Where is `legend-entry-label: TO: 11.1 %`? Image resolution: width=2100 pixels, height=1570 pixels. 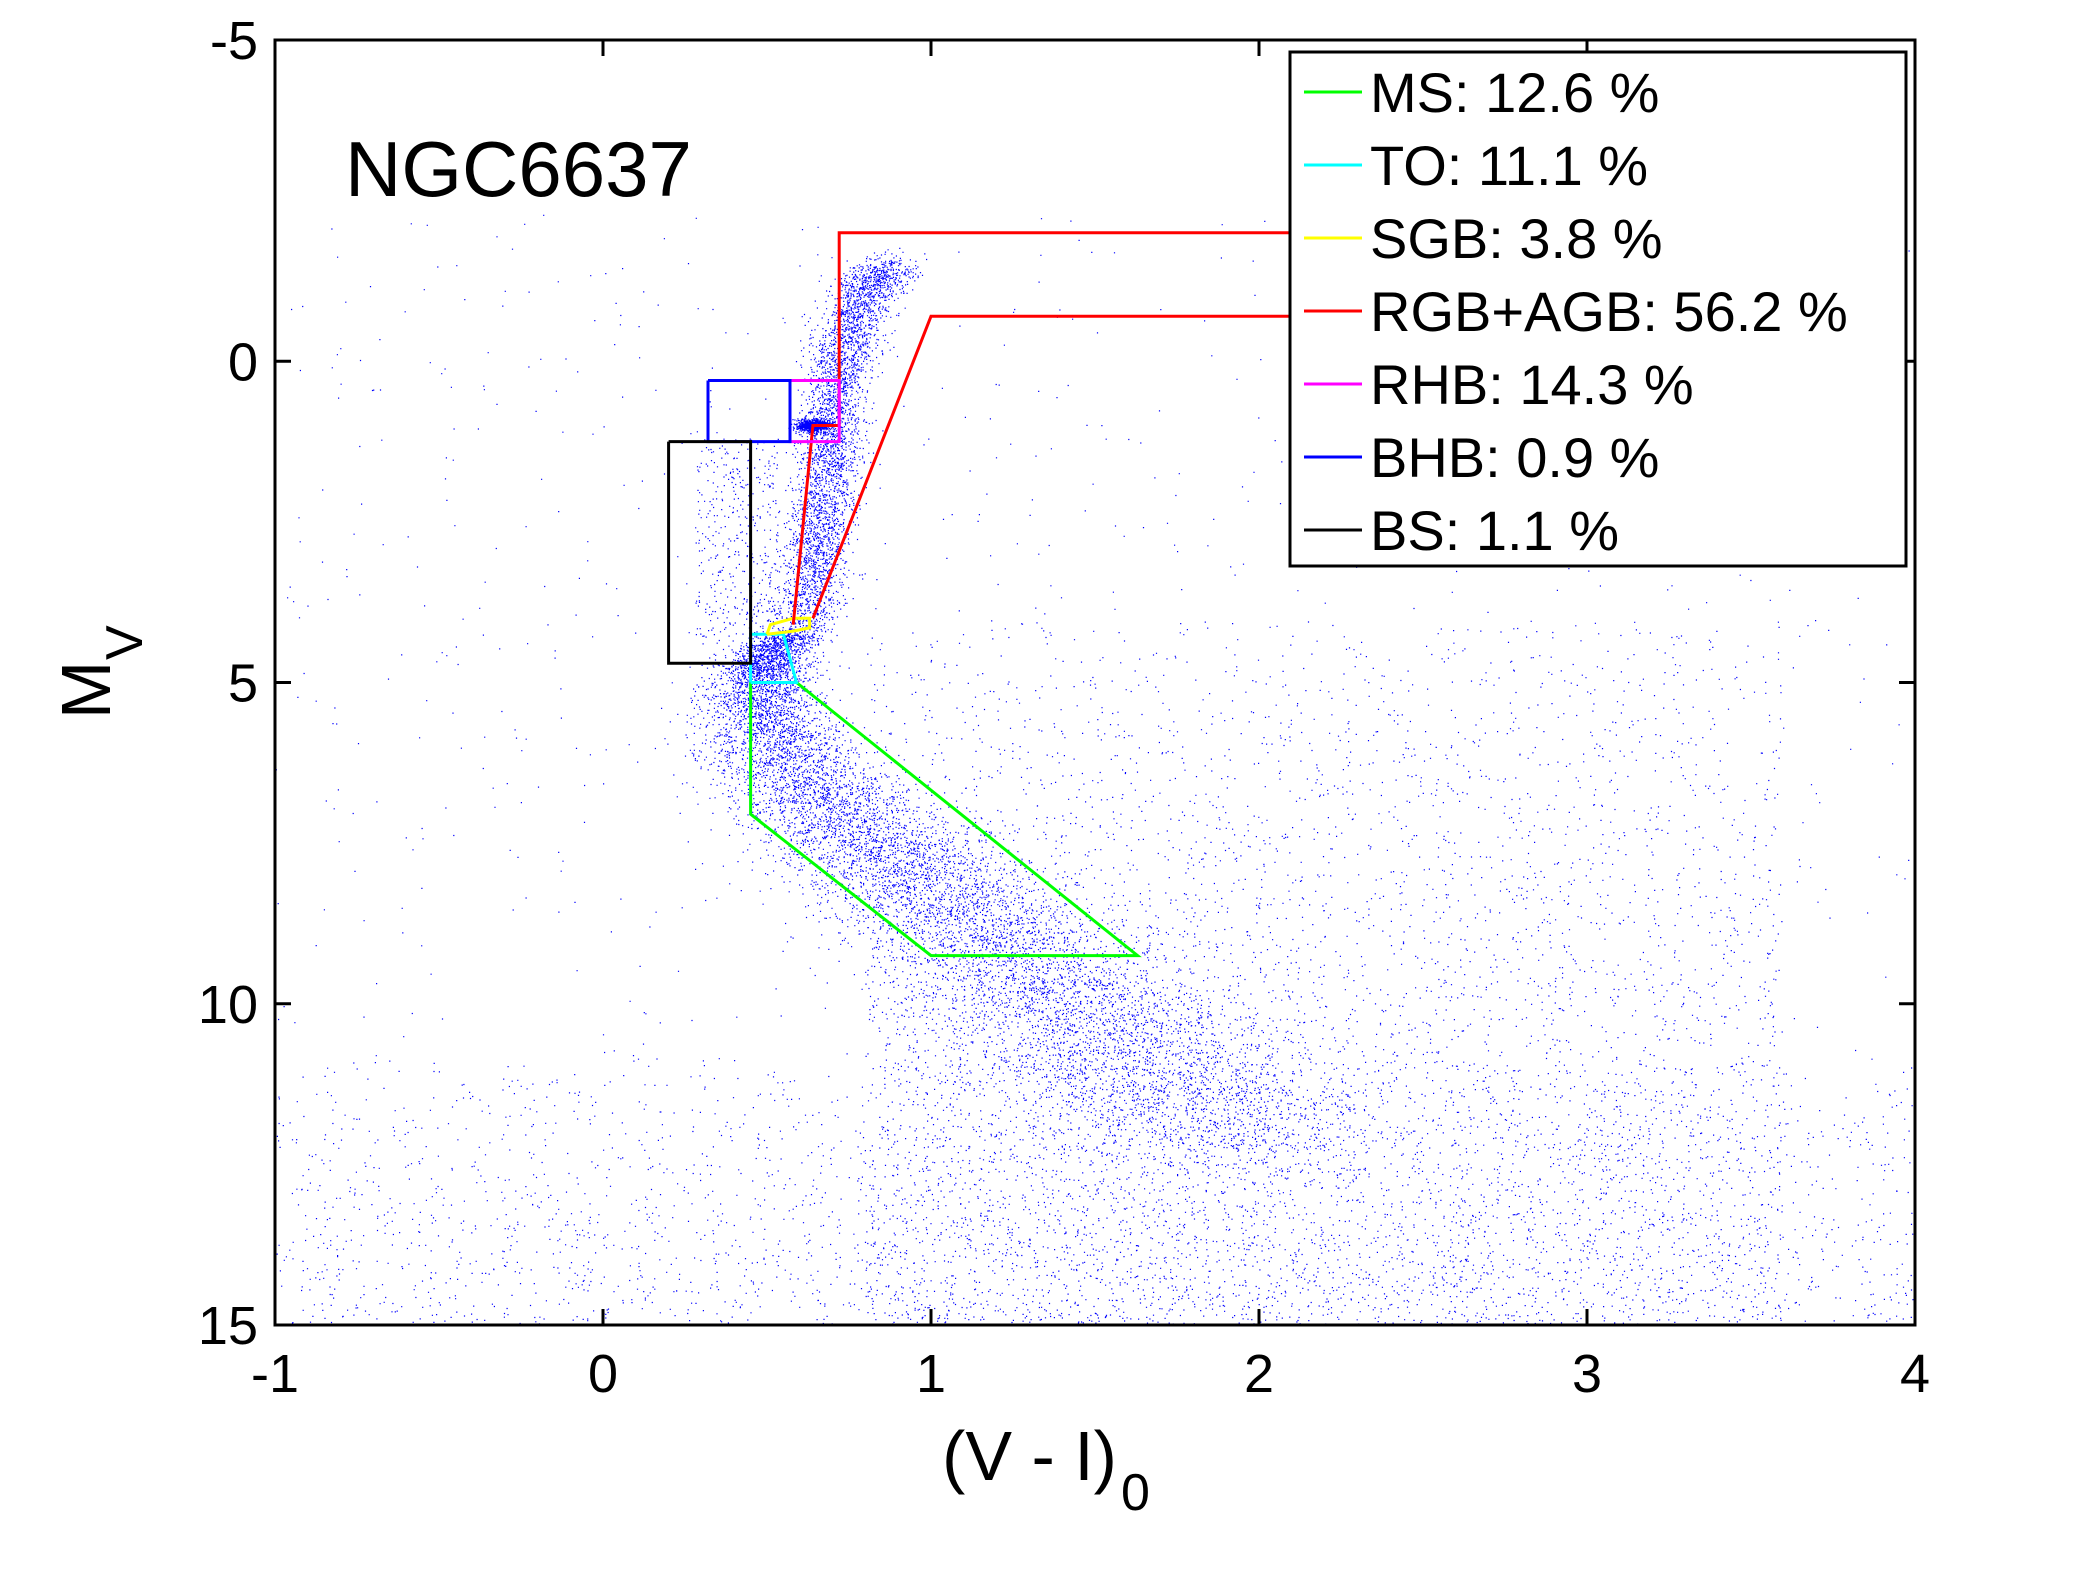
legend-entry-label: TO: 11.1 % is located at coordinates (1509, 165).